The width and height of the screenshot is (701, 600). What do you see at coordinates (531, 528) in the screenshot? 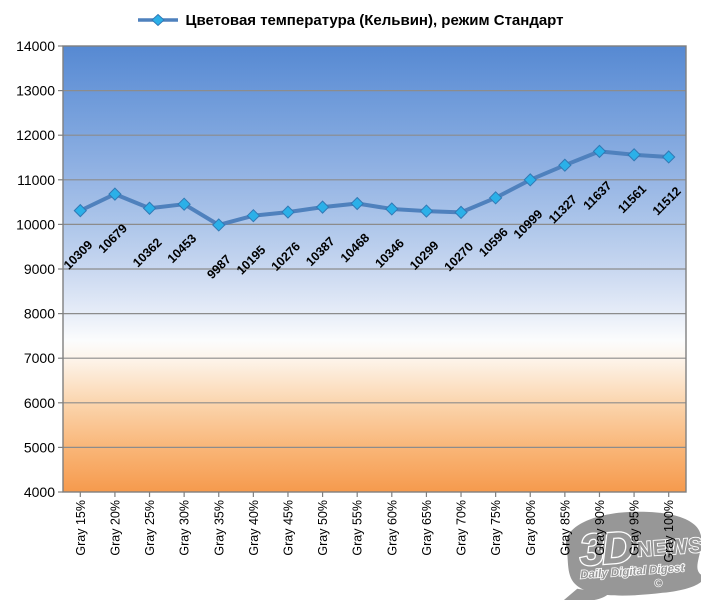
I see `x-axis-label: Gray 80%` at bounding box center [531, 528].